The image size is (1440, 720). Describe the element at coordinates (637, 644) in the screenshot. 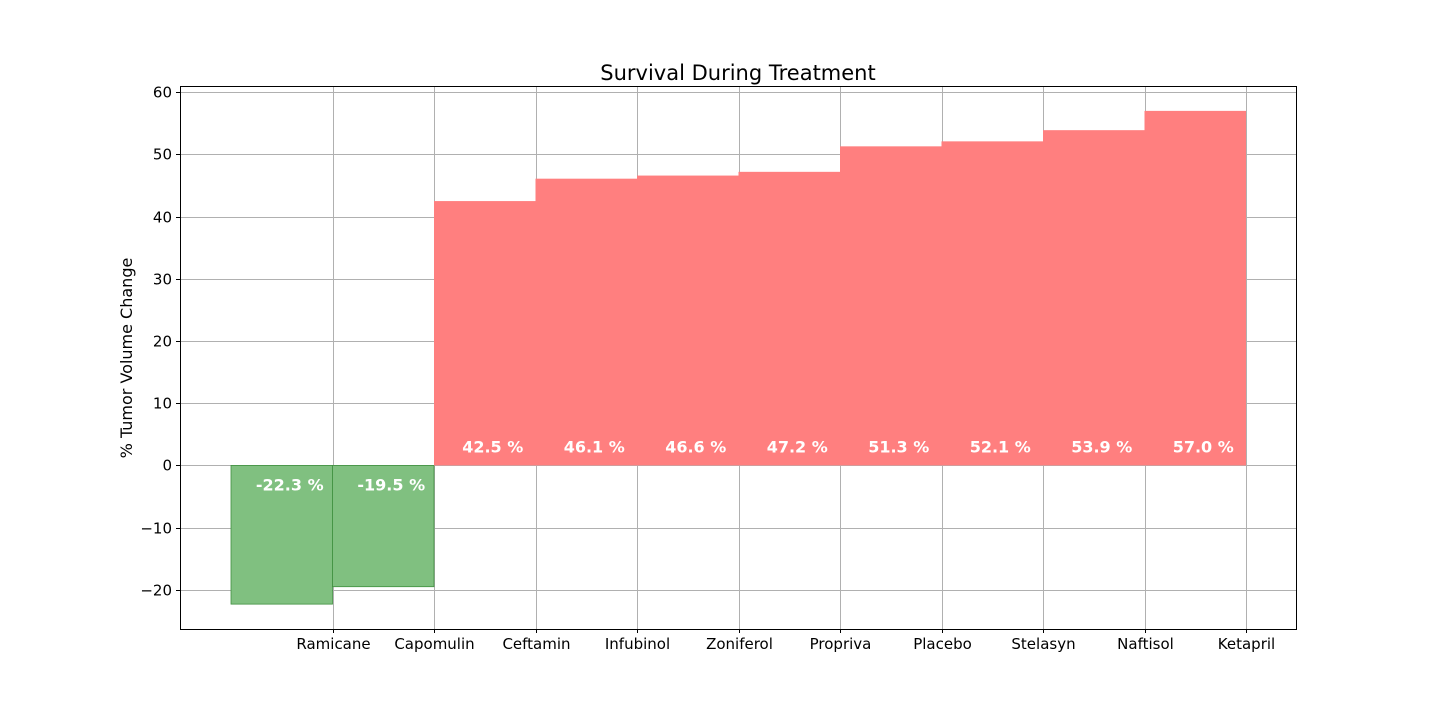

I see `x-tick-label: Infubinol` at that location.